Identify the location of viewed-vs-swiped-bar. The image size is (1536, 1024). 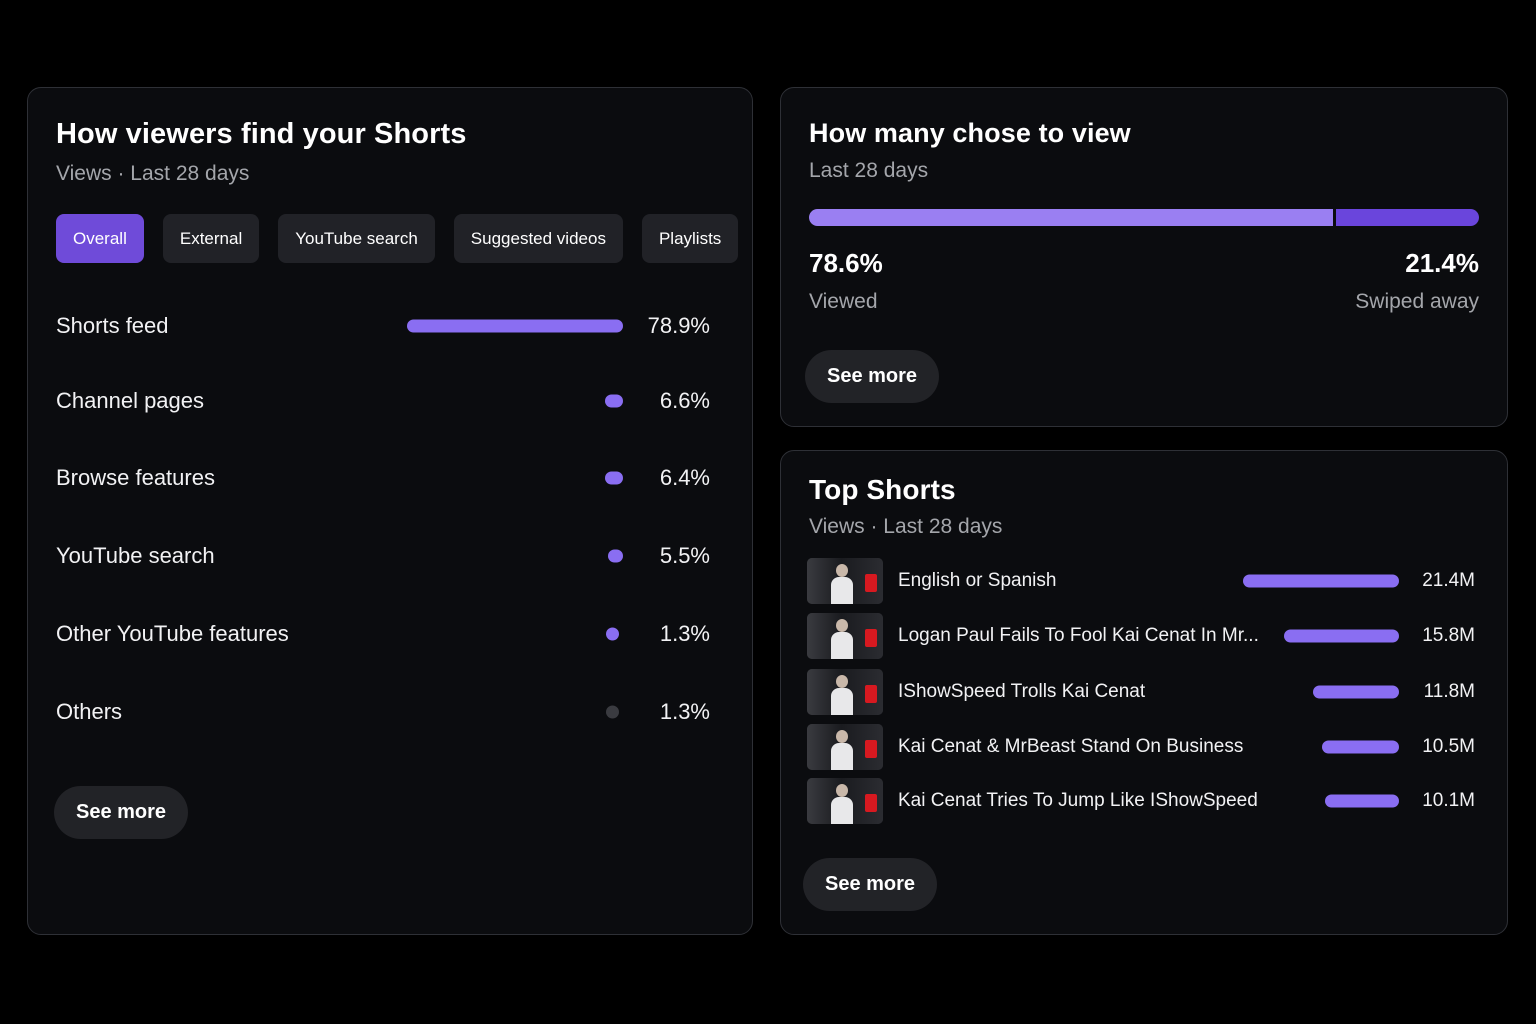
(1144, 217).